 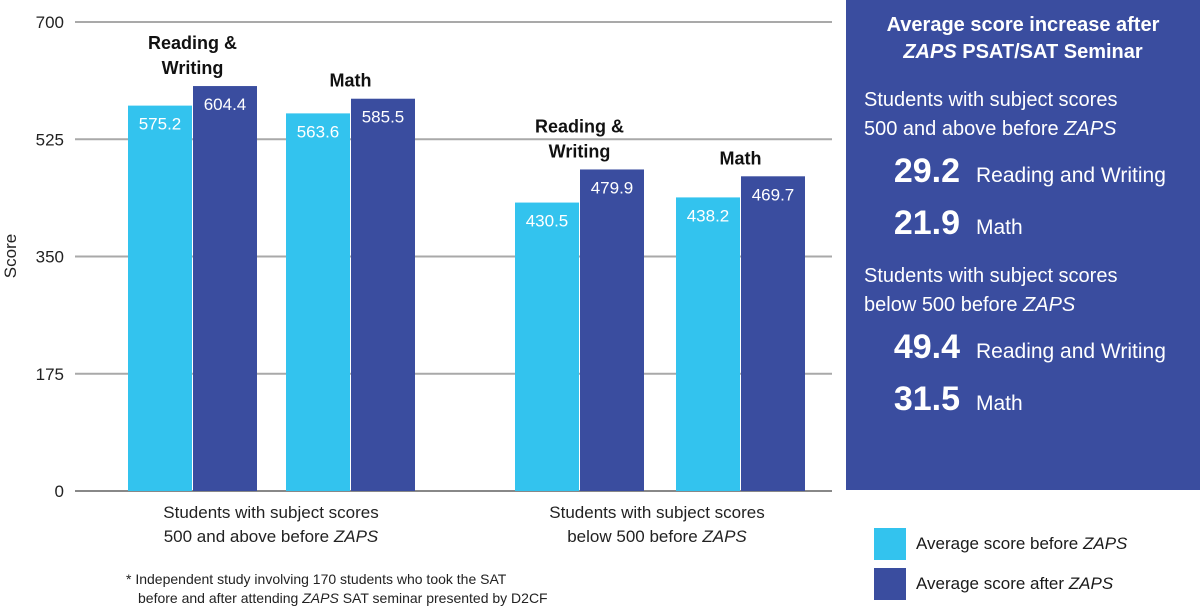 What do you see at coordinates (708, 215) in the screenshot?
I see `bar-value-label: 438.2` at bounding box center [708, 215].